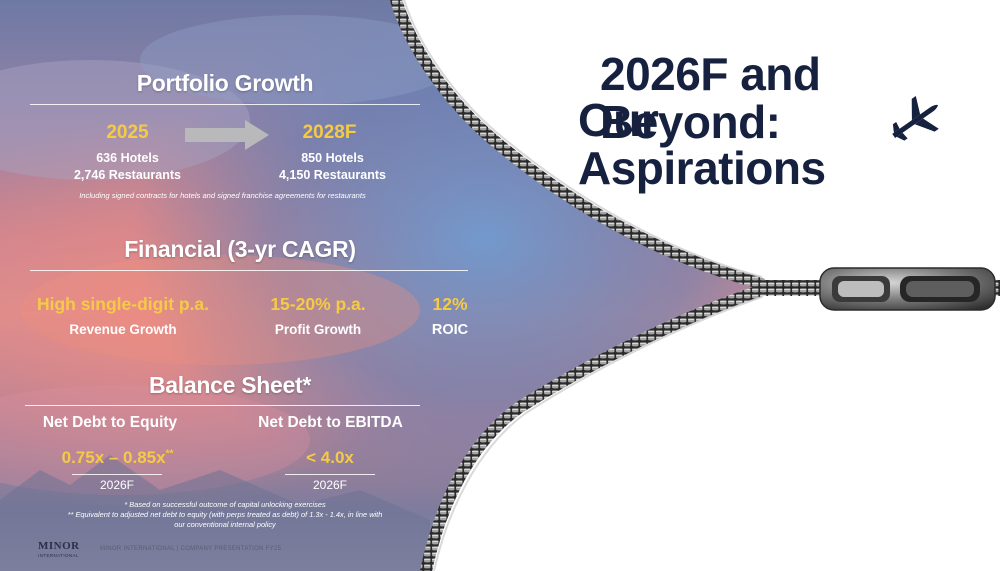 Image resolution: width=1000 pixels, height=571 pixels. I want to click on revenue-growth-value: High single-digit p.a., so click(123, 304).